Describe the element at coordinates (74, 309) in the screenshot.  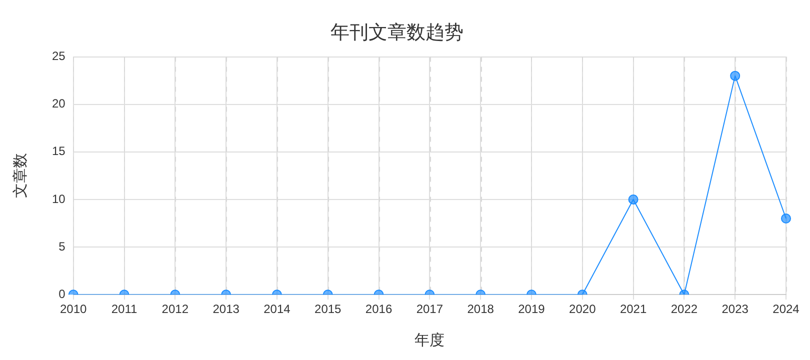
I see `x-tick-label: 2010` at that location.